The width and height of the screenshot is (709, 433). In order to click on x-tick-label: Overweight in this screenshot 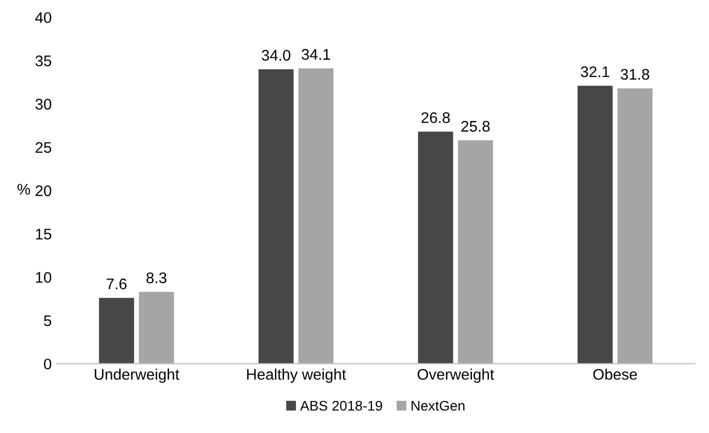, I will do `click(456, 375)`.